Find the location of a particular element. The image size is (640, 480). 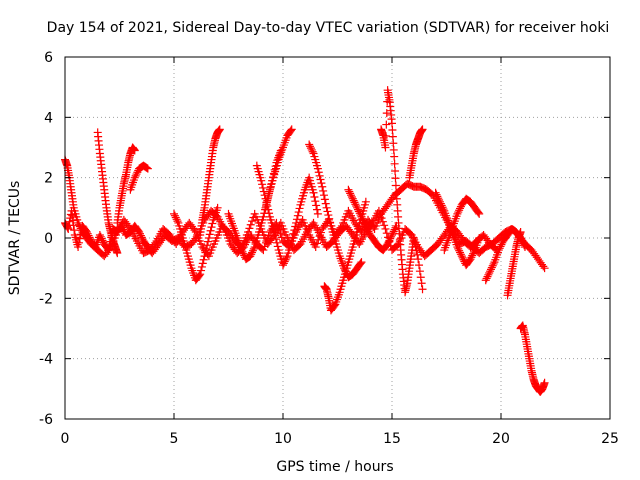

y-tick-label: 2 is located at coordinates (48, 179).